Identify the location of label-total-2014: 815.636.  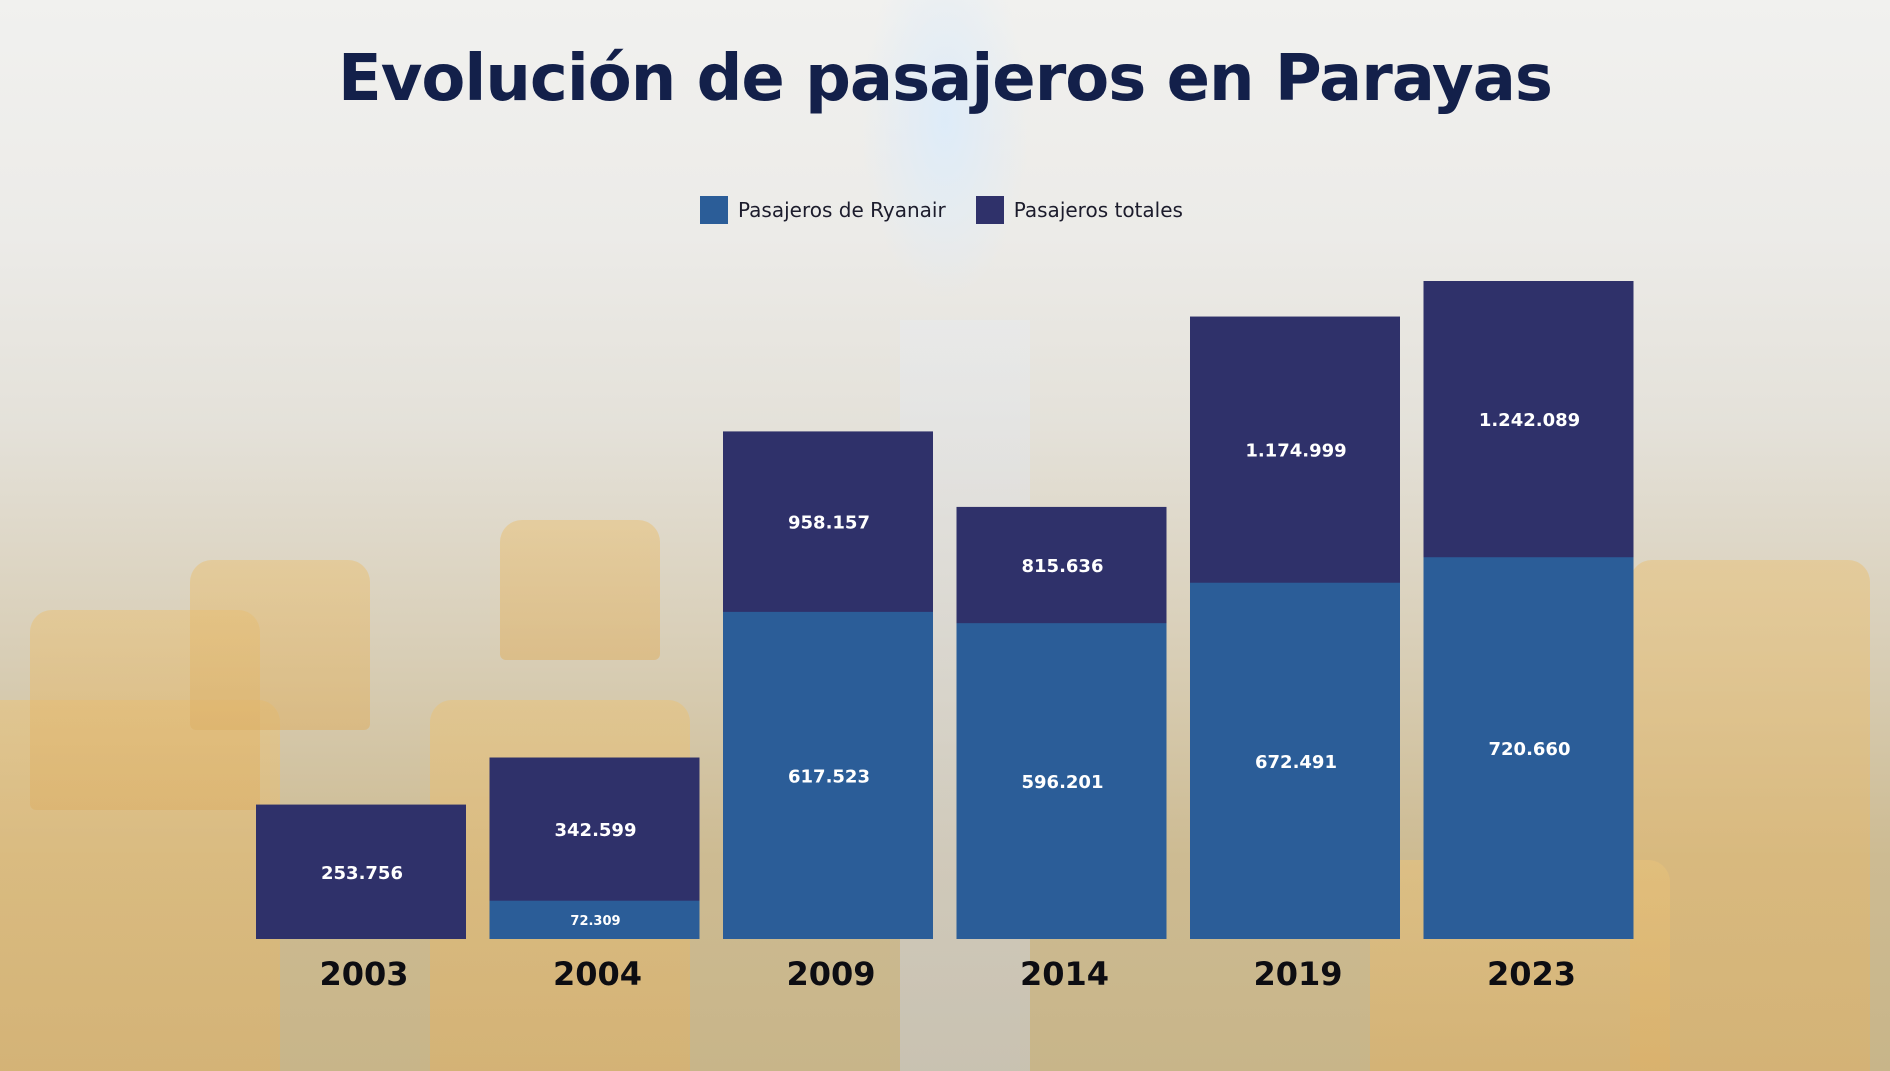
(1063, 566).